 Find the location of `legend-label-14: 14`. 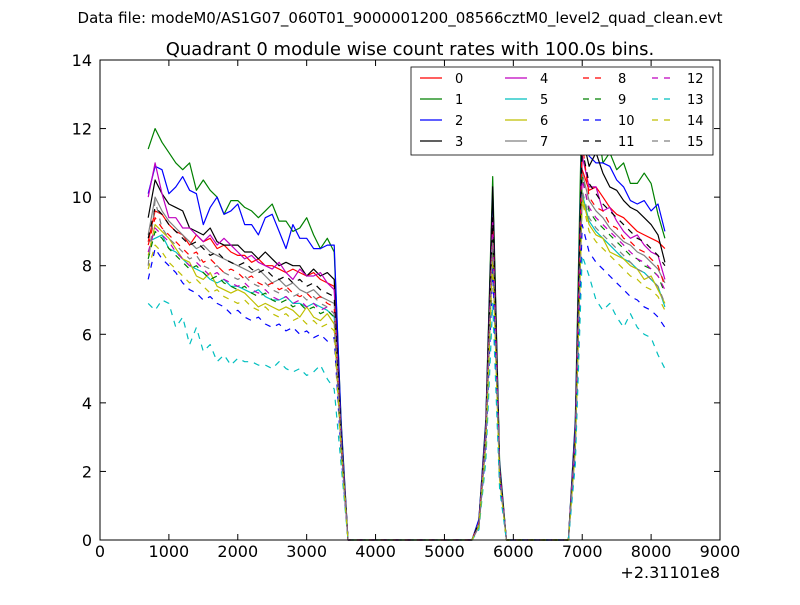

legend-label-14: 14 is located at coordinates (695, 121).